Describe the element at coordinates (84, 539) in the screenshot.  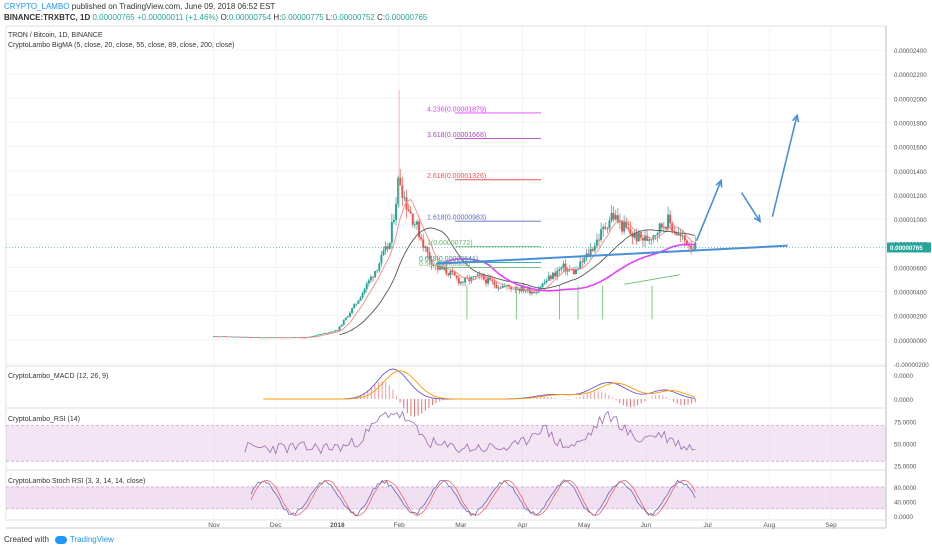
I see `tradingview-logo: TradingView` at that location.